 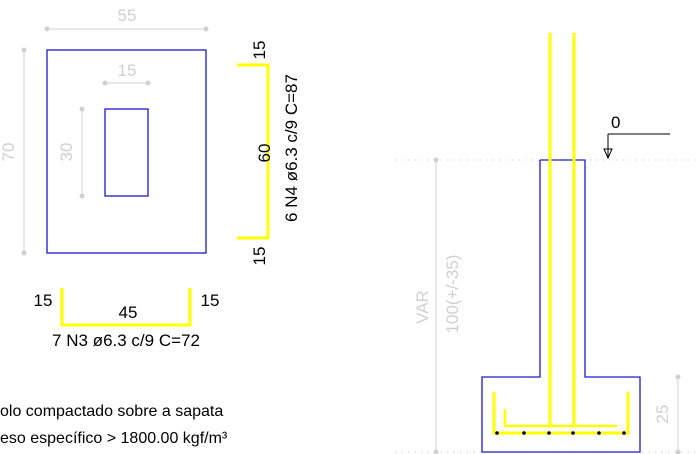 What do you see at coordinates (66, 152) in the screenshot?
I see `pillar-height-label: 30` at bounding box center [66, 152].